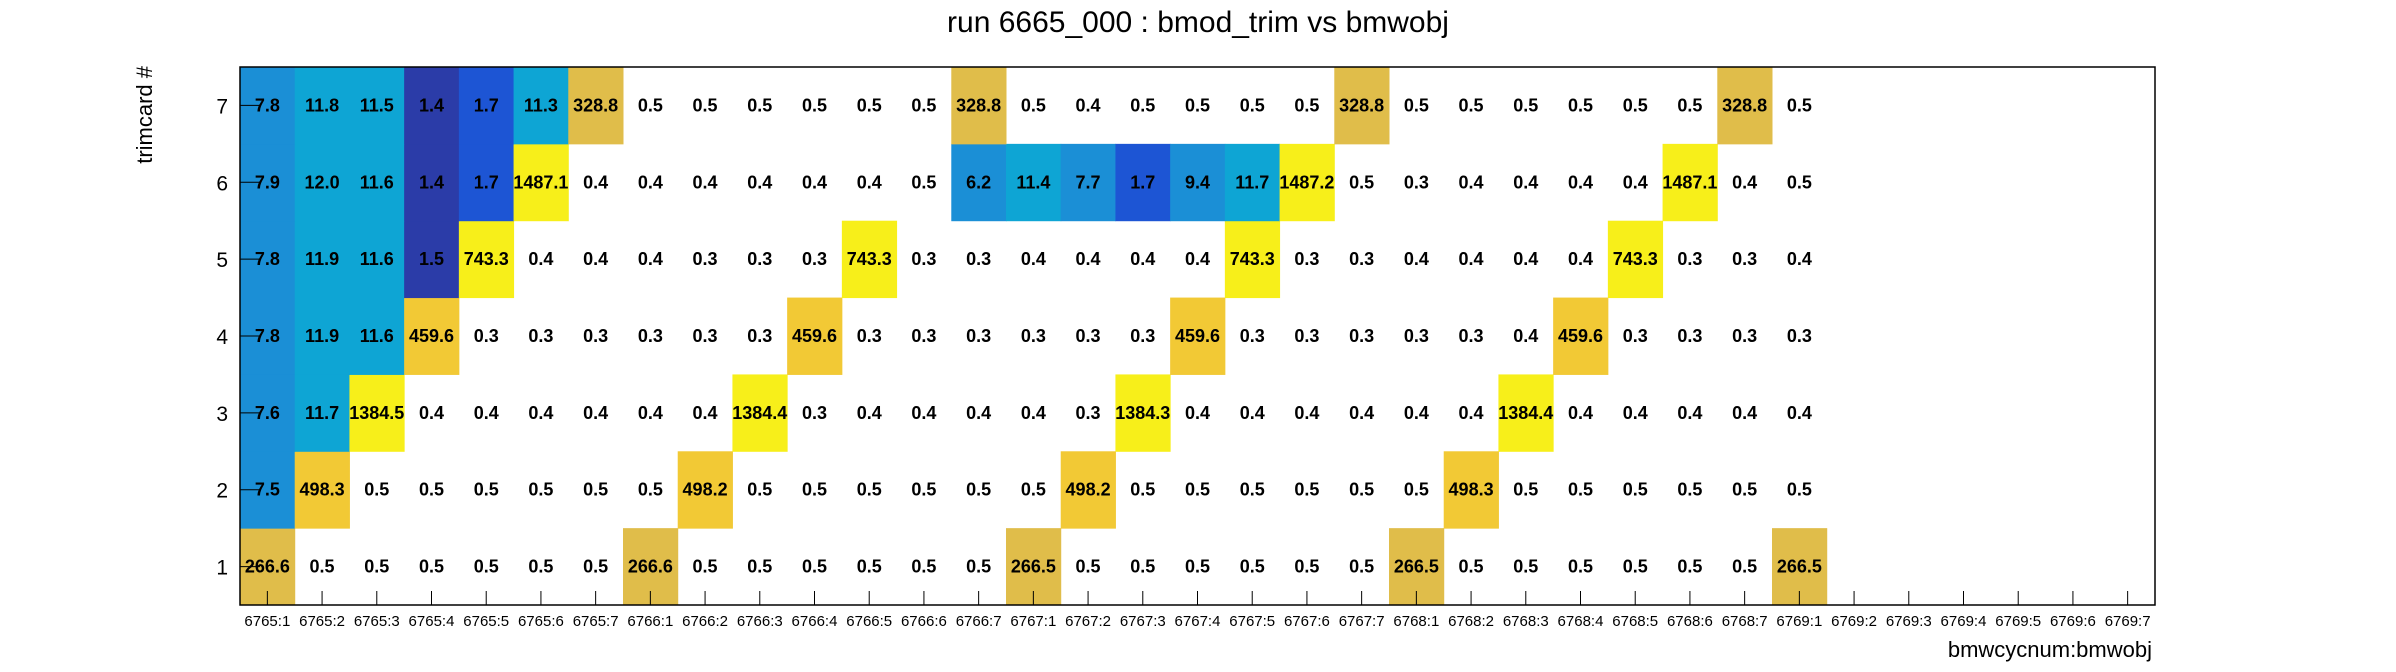 This screenshot has height=672, width=2396. What do you see at coordinates (267, 182) in the screenshot?
I see `cell-value-label: 7.9` at bounding box center [267, 182].